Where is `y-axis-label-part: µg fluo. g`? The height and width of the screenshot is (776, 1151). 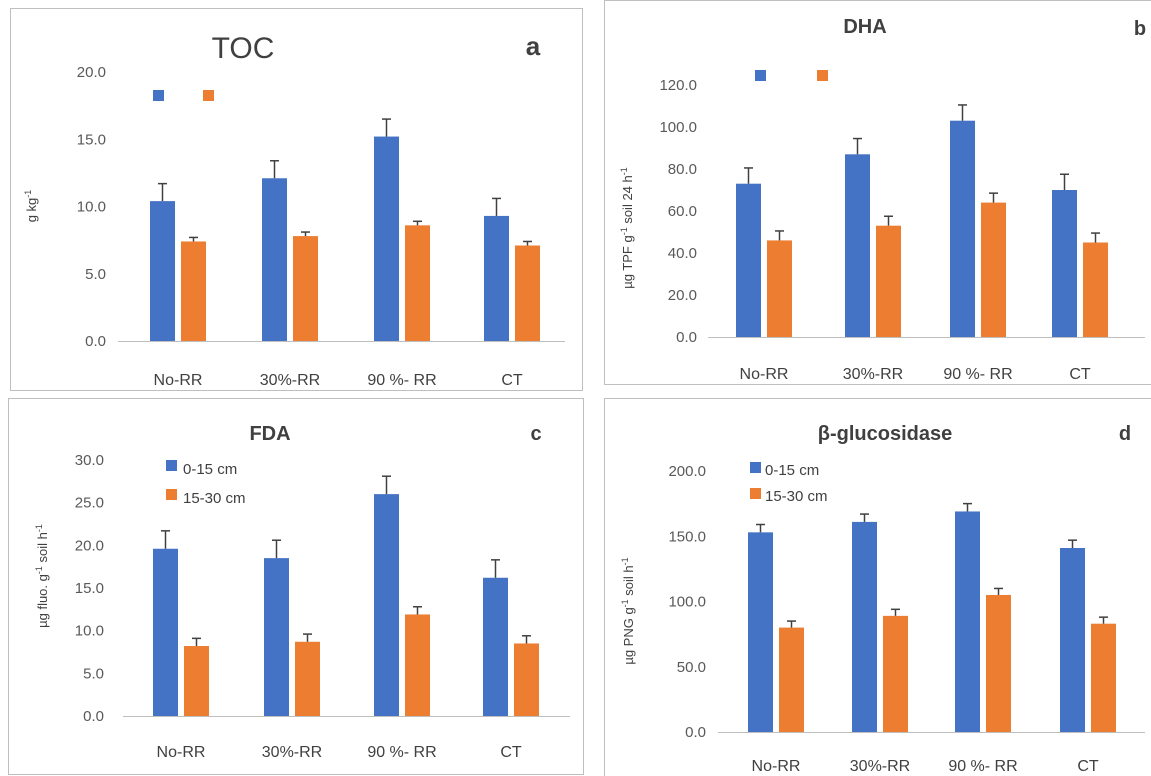
y-axis-label-part: µg fluo. g is located at coordinates (42, 601).